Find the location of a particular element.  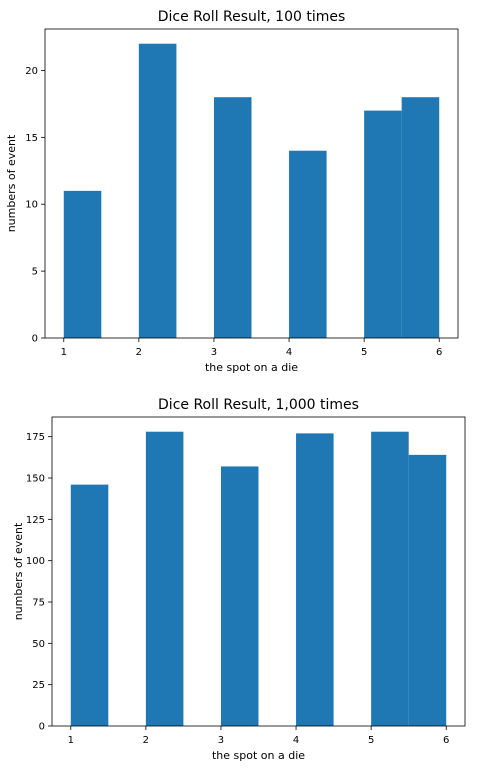

y-tick-label: 125 is located at coordinates (35, 520).